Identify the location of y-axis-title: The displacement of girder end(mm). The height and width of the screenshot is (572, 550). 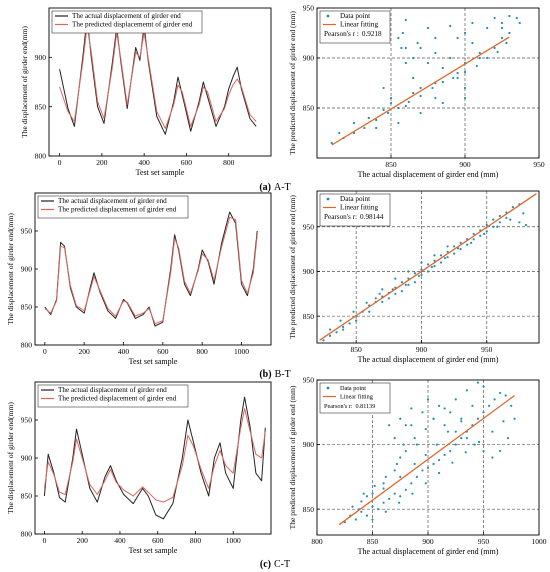
(10, 269).